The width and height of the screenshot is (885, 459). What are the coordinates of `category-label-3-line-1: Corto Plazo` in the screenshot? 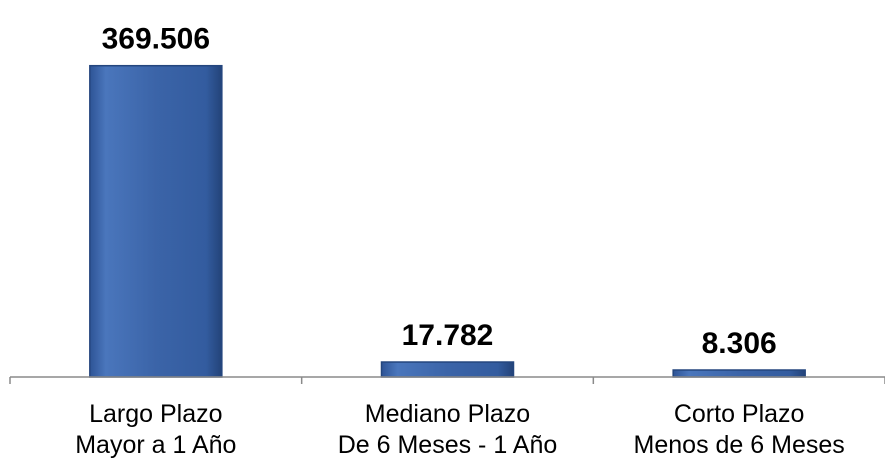 It's located at (739, 414).